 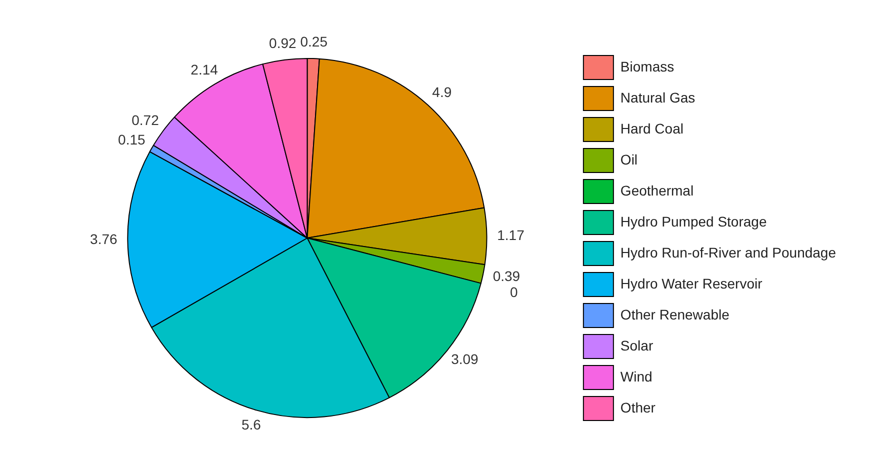 I want to click on data-label: 1.17, so click(x=511, y=234).